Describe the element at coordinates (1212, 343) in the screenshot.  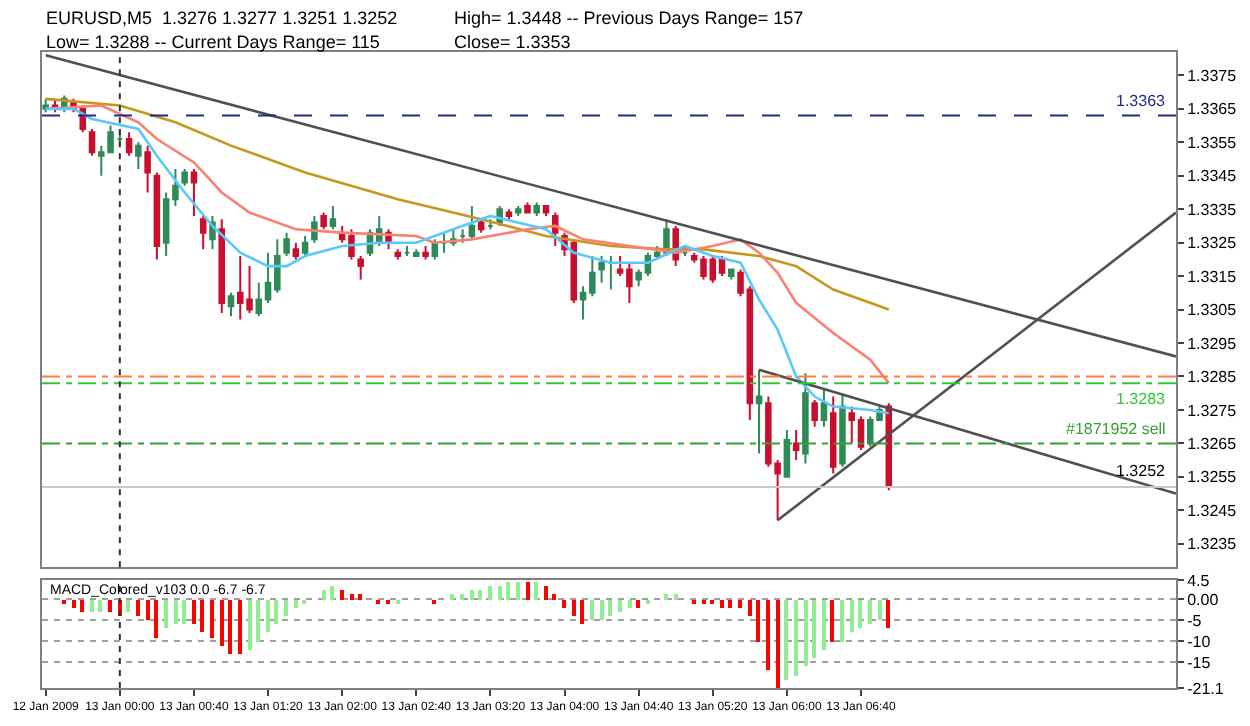
I see `y-tick-label: 1.3295` at that location.